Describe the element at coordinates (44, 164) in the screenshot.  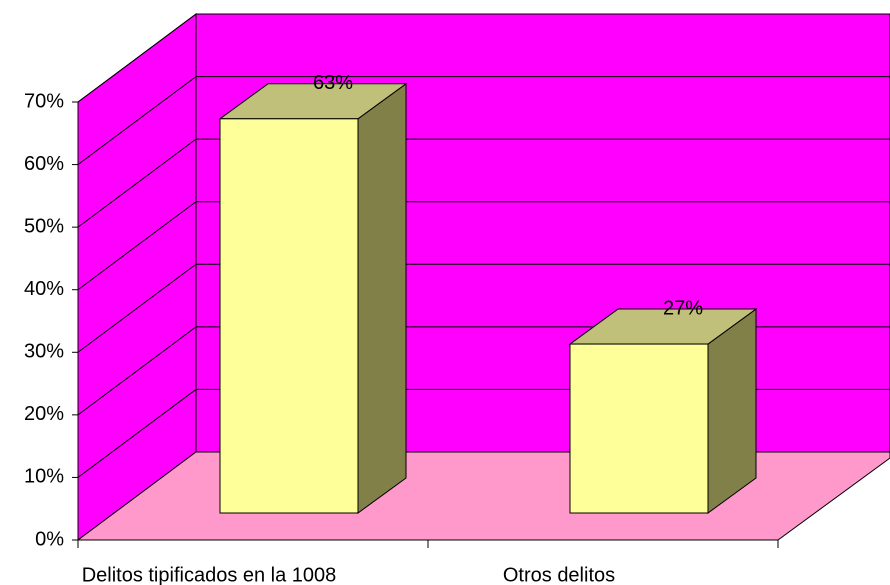
I see `y-tick-label: 60%` at that location.